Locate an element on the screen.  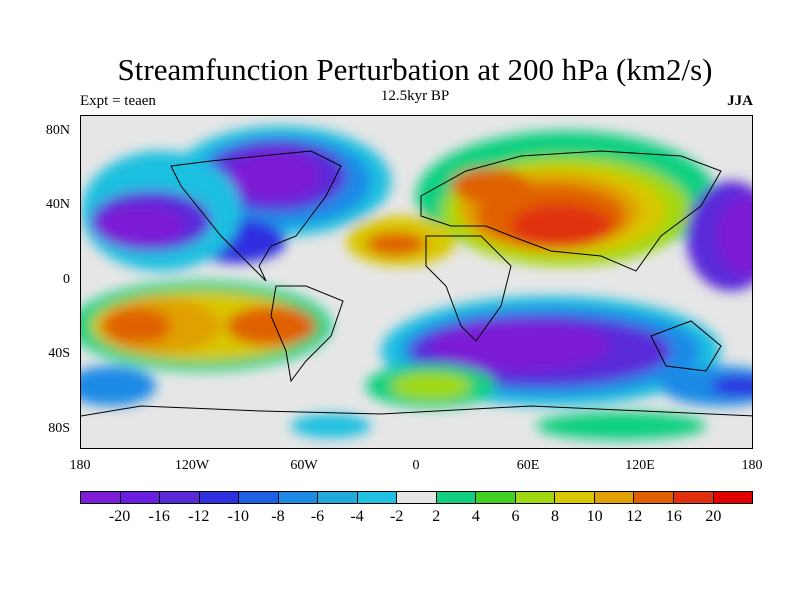
lon-label-120w: 120W is located at coordinates (192, 465).